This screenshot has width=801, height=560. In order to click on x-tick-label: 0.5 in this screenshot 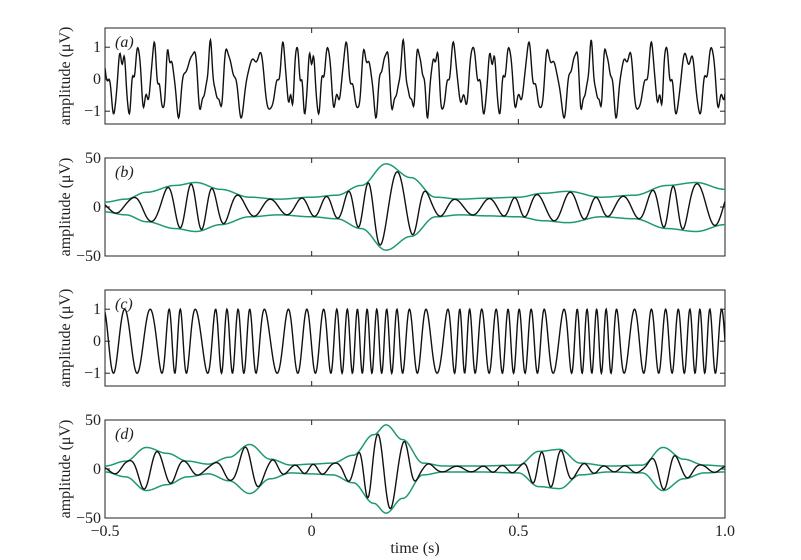, I will do `click(518, 531)`.